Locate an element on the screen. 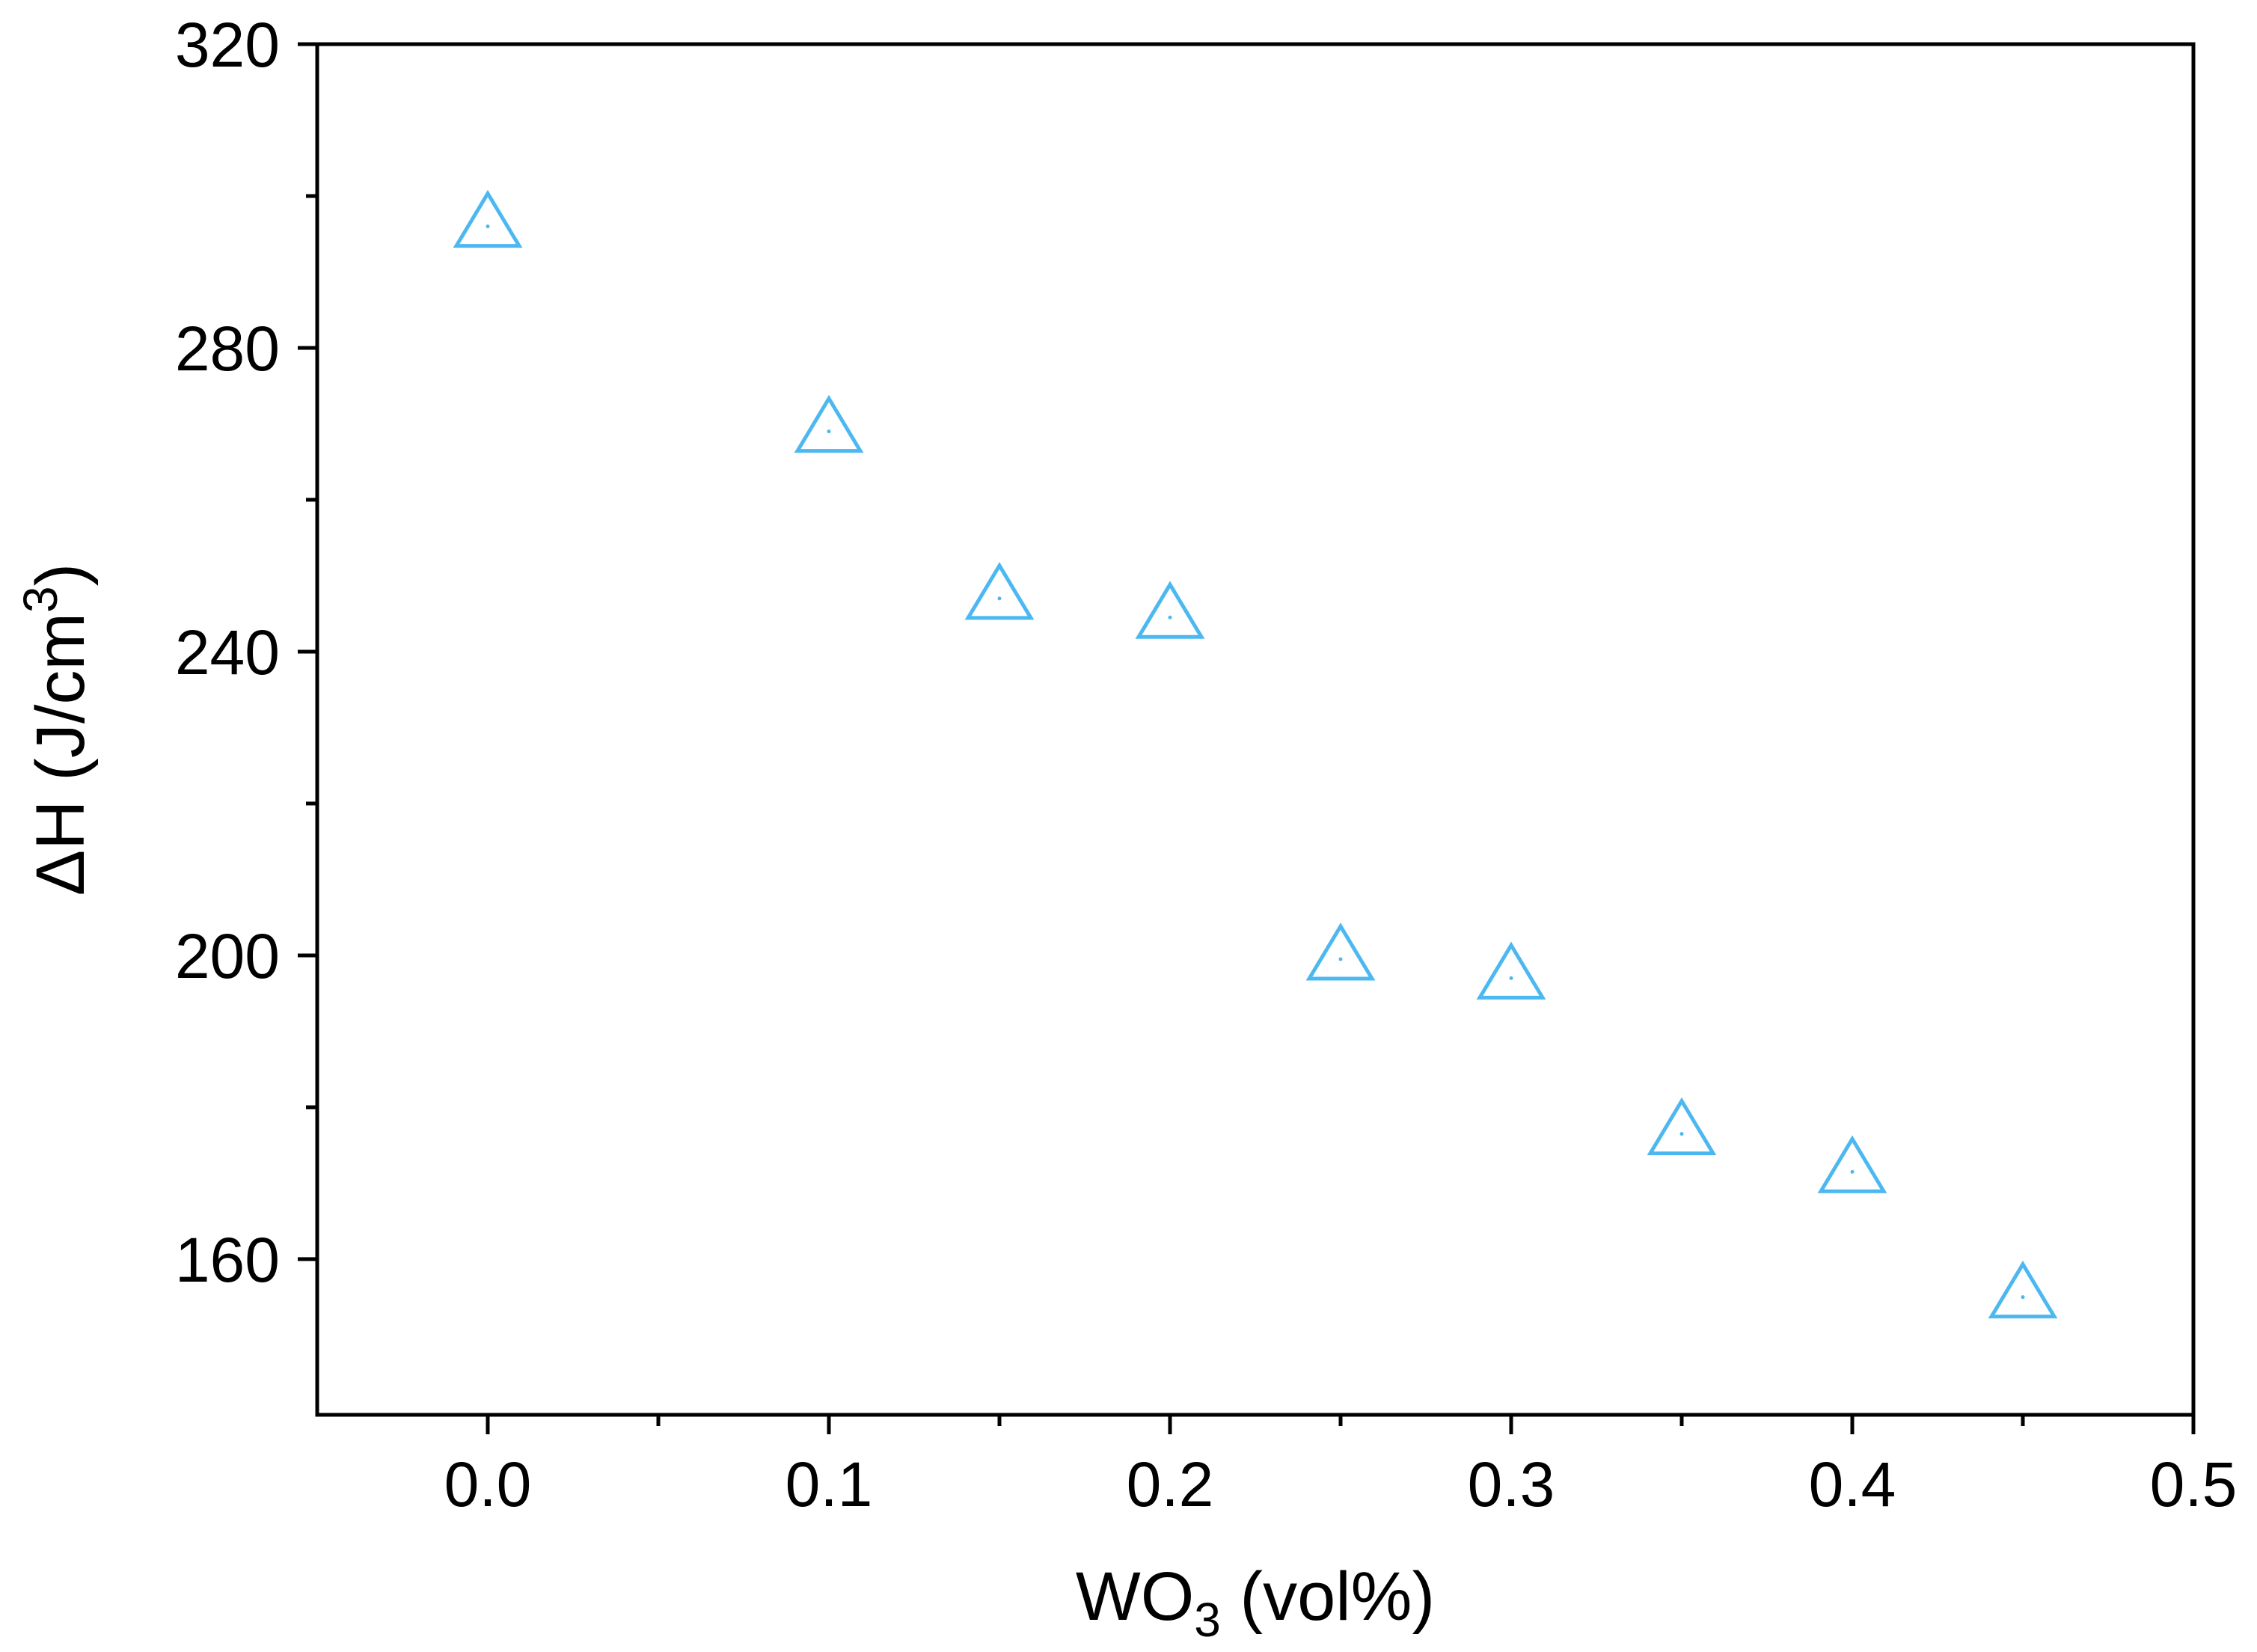  x-tick-label: 0.4 is located at coordinates (1852, 1484).